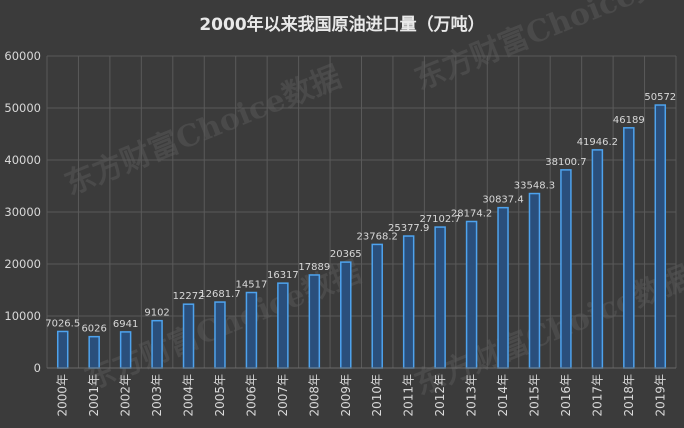  I want to click on x-tick-label: 2016年, so click(566, 395).